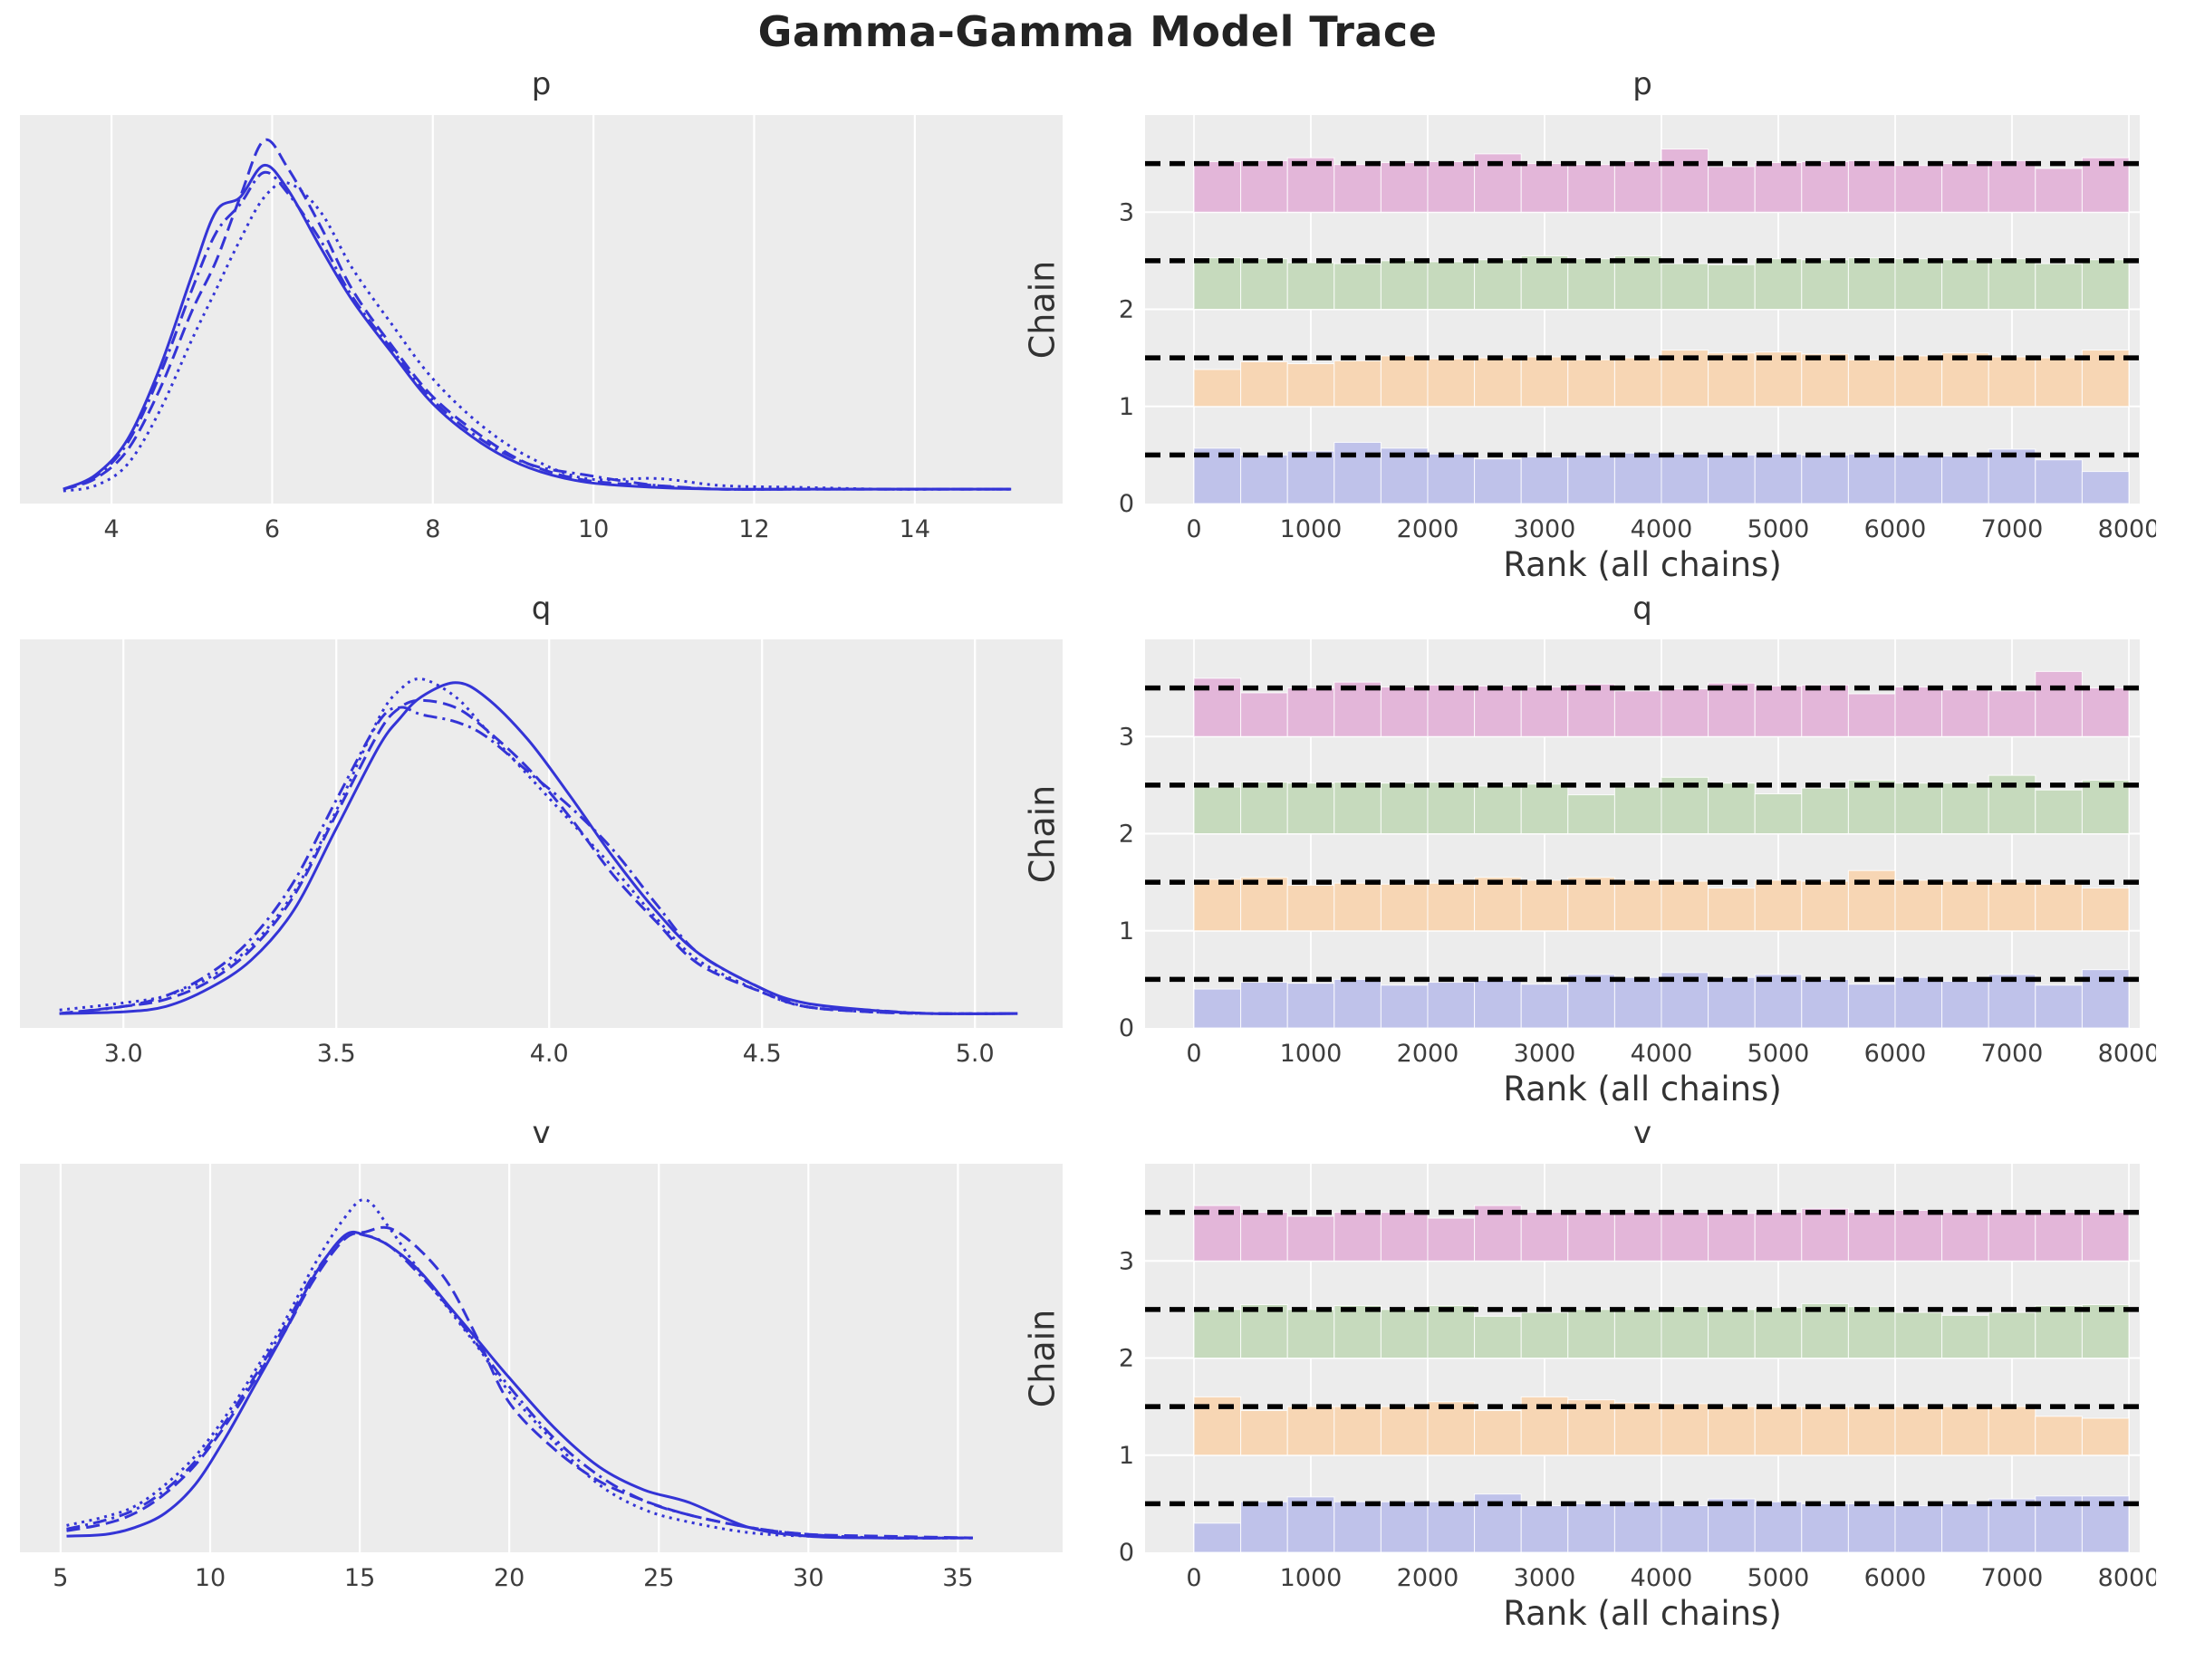 The height and width of the screenshot is (1680, 2195). Describe the element at coordinates (123, 1054) in the screenshot. I see `svg-text: 3.0` at that location.